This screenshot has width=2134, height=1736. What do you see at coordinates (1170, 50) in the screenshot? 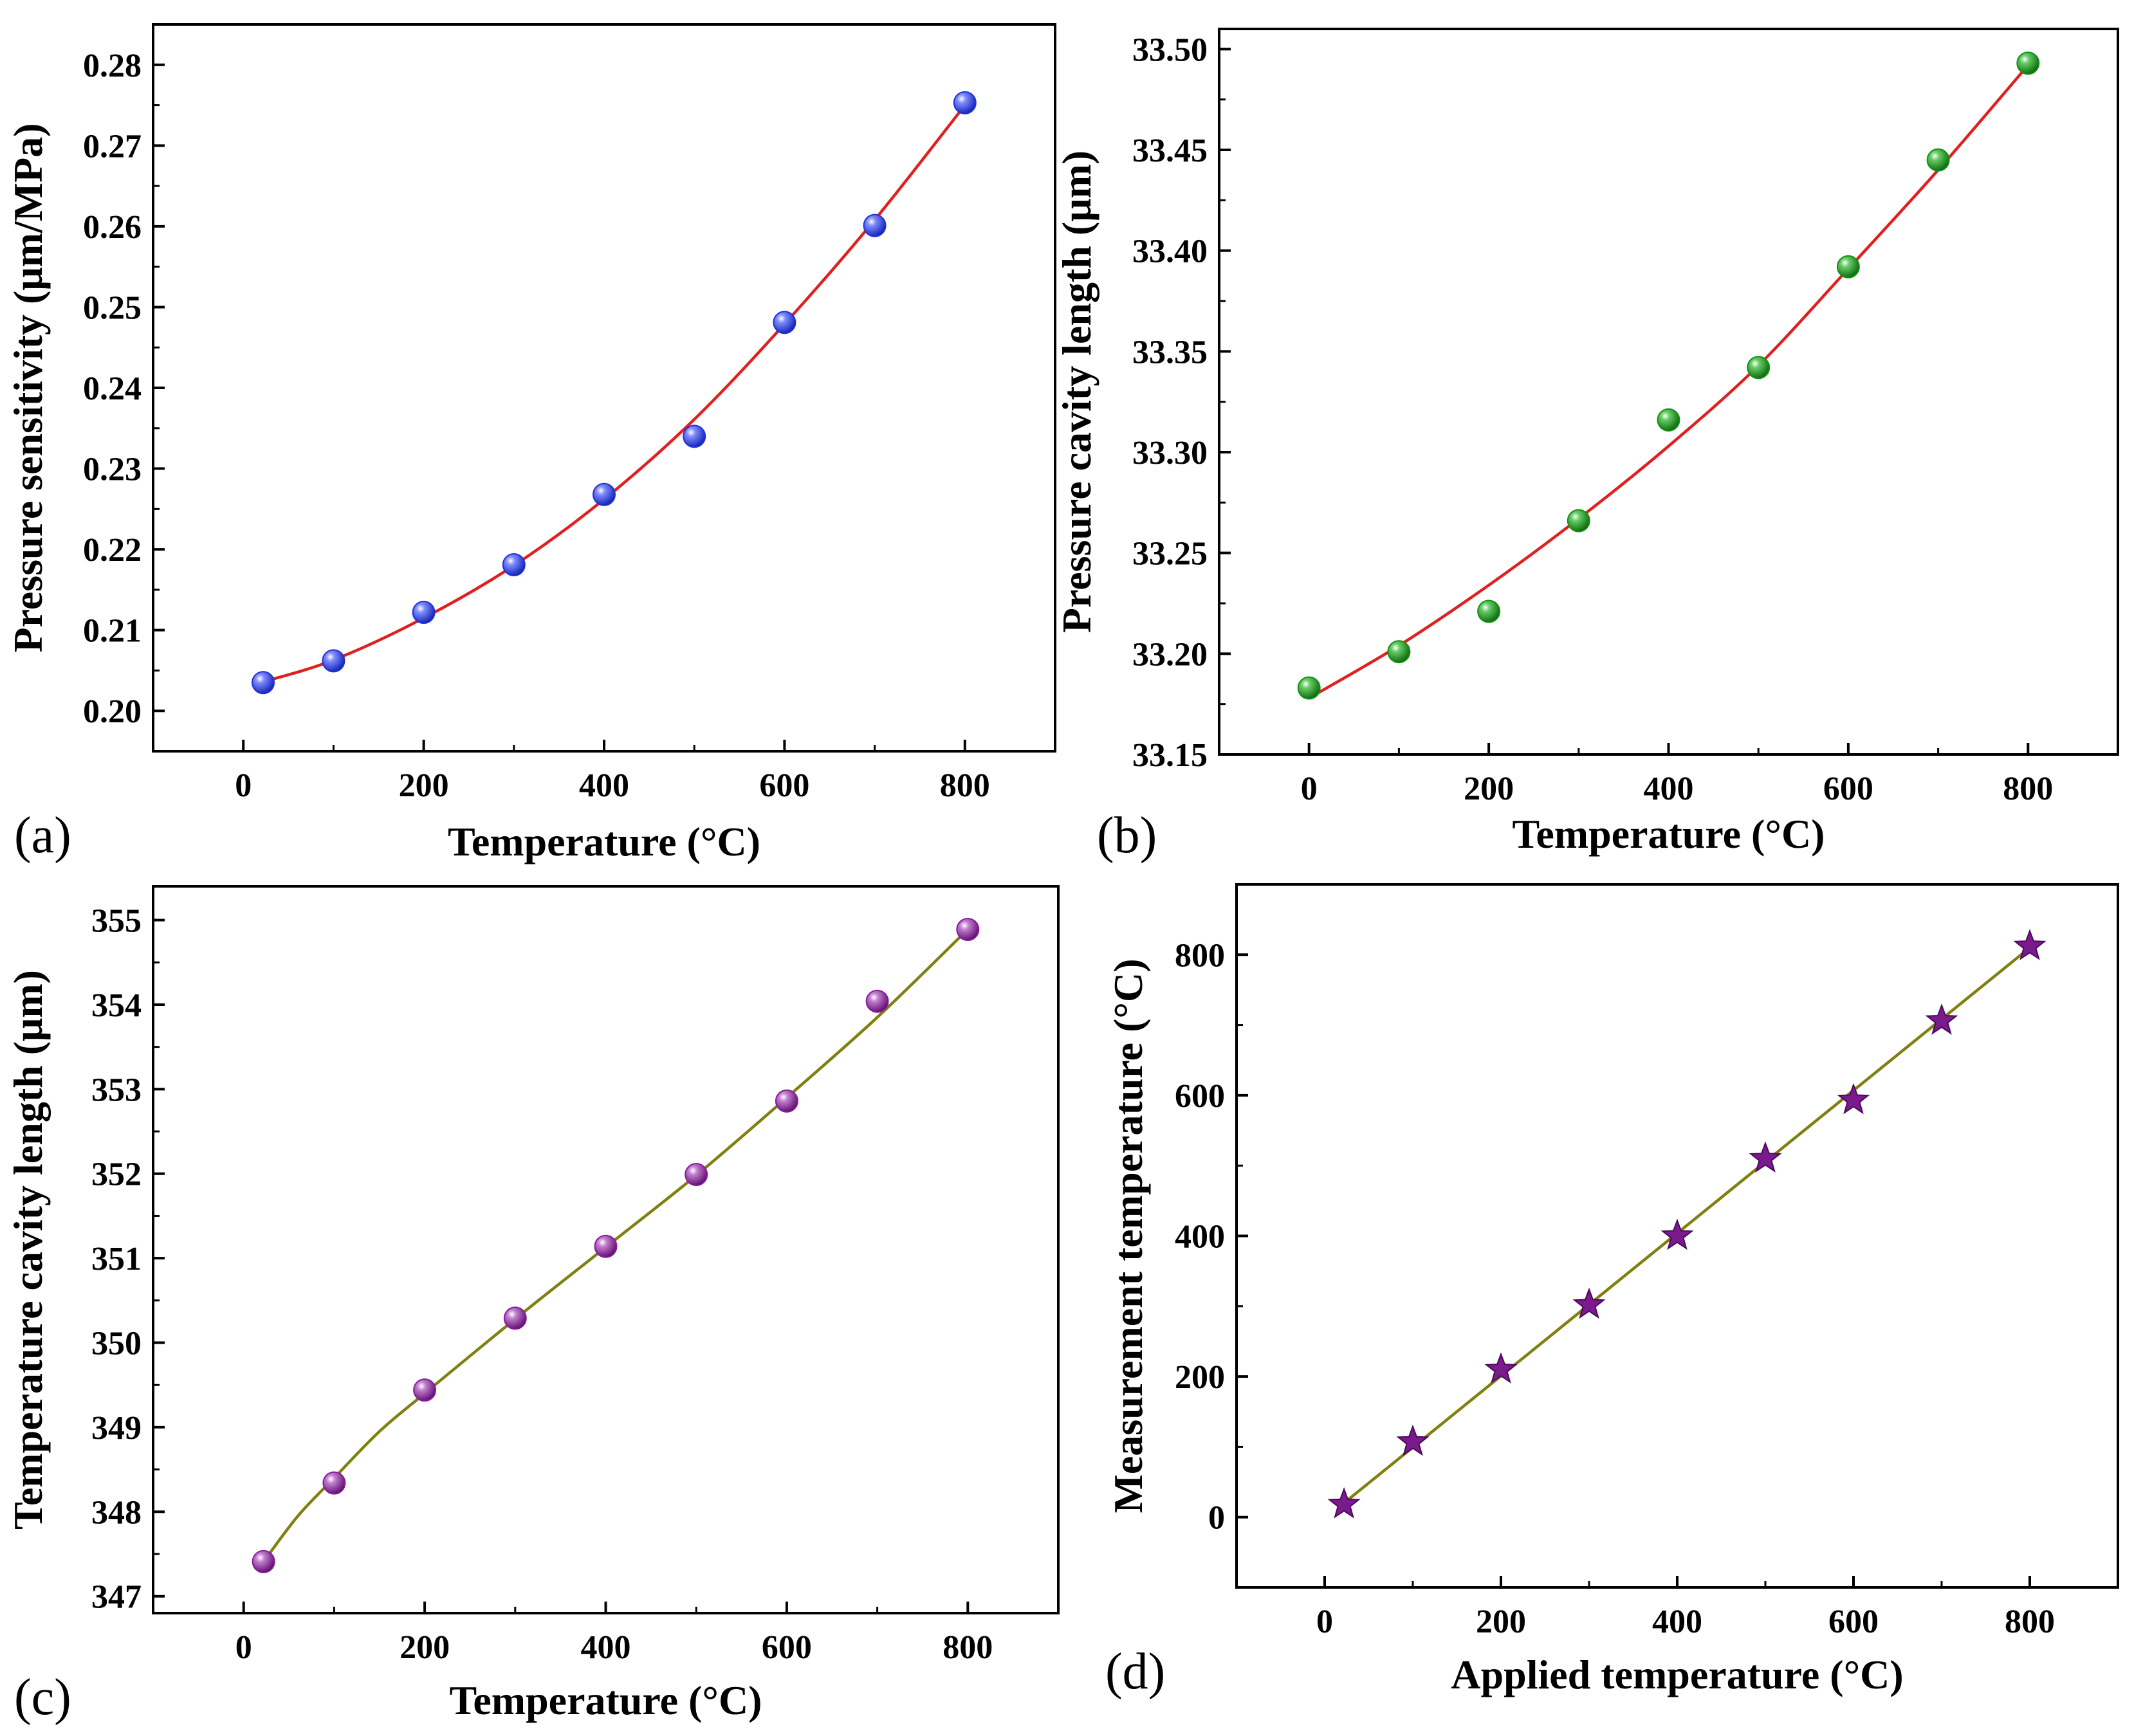
I see `y-tick-label: 33.50` at bounding box center [1170, 50].